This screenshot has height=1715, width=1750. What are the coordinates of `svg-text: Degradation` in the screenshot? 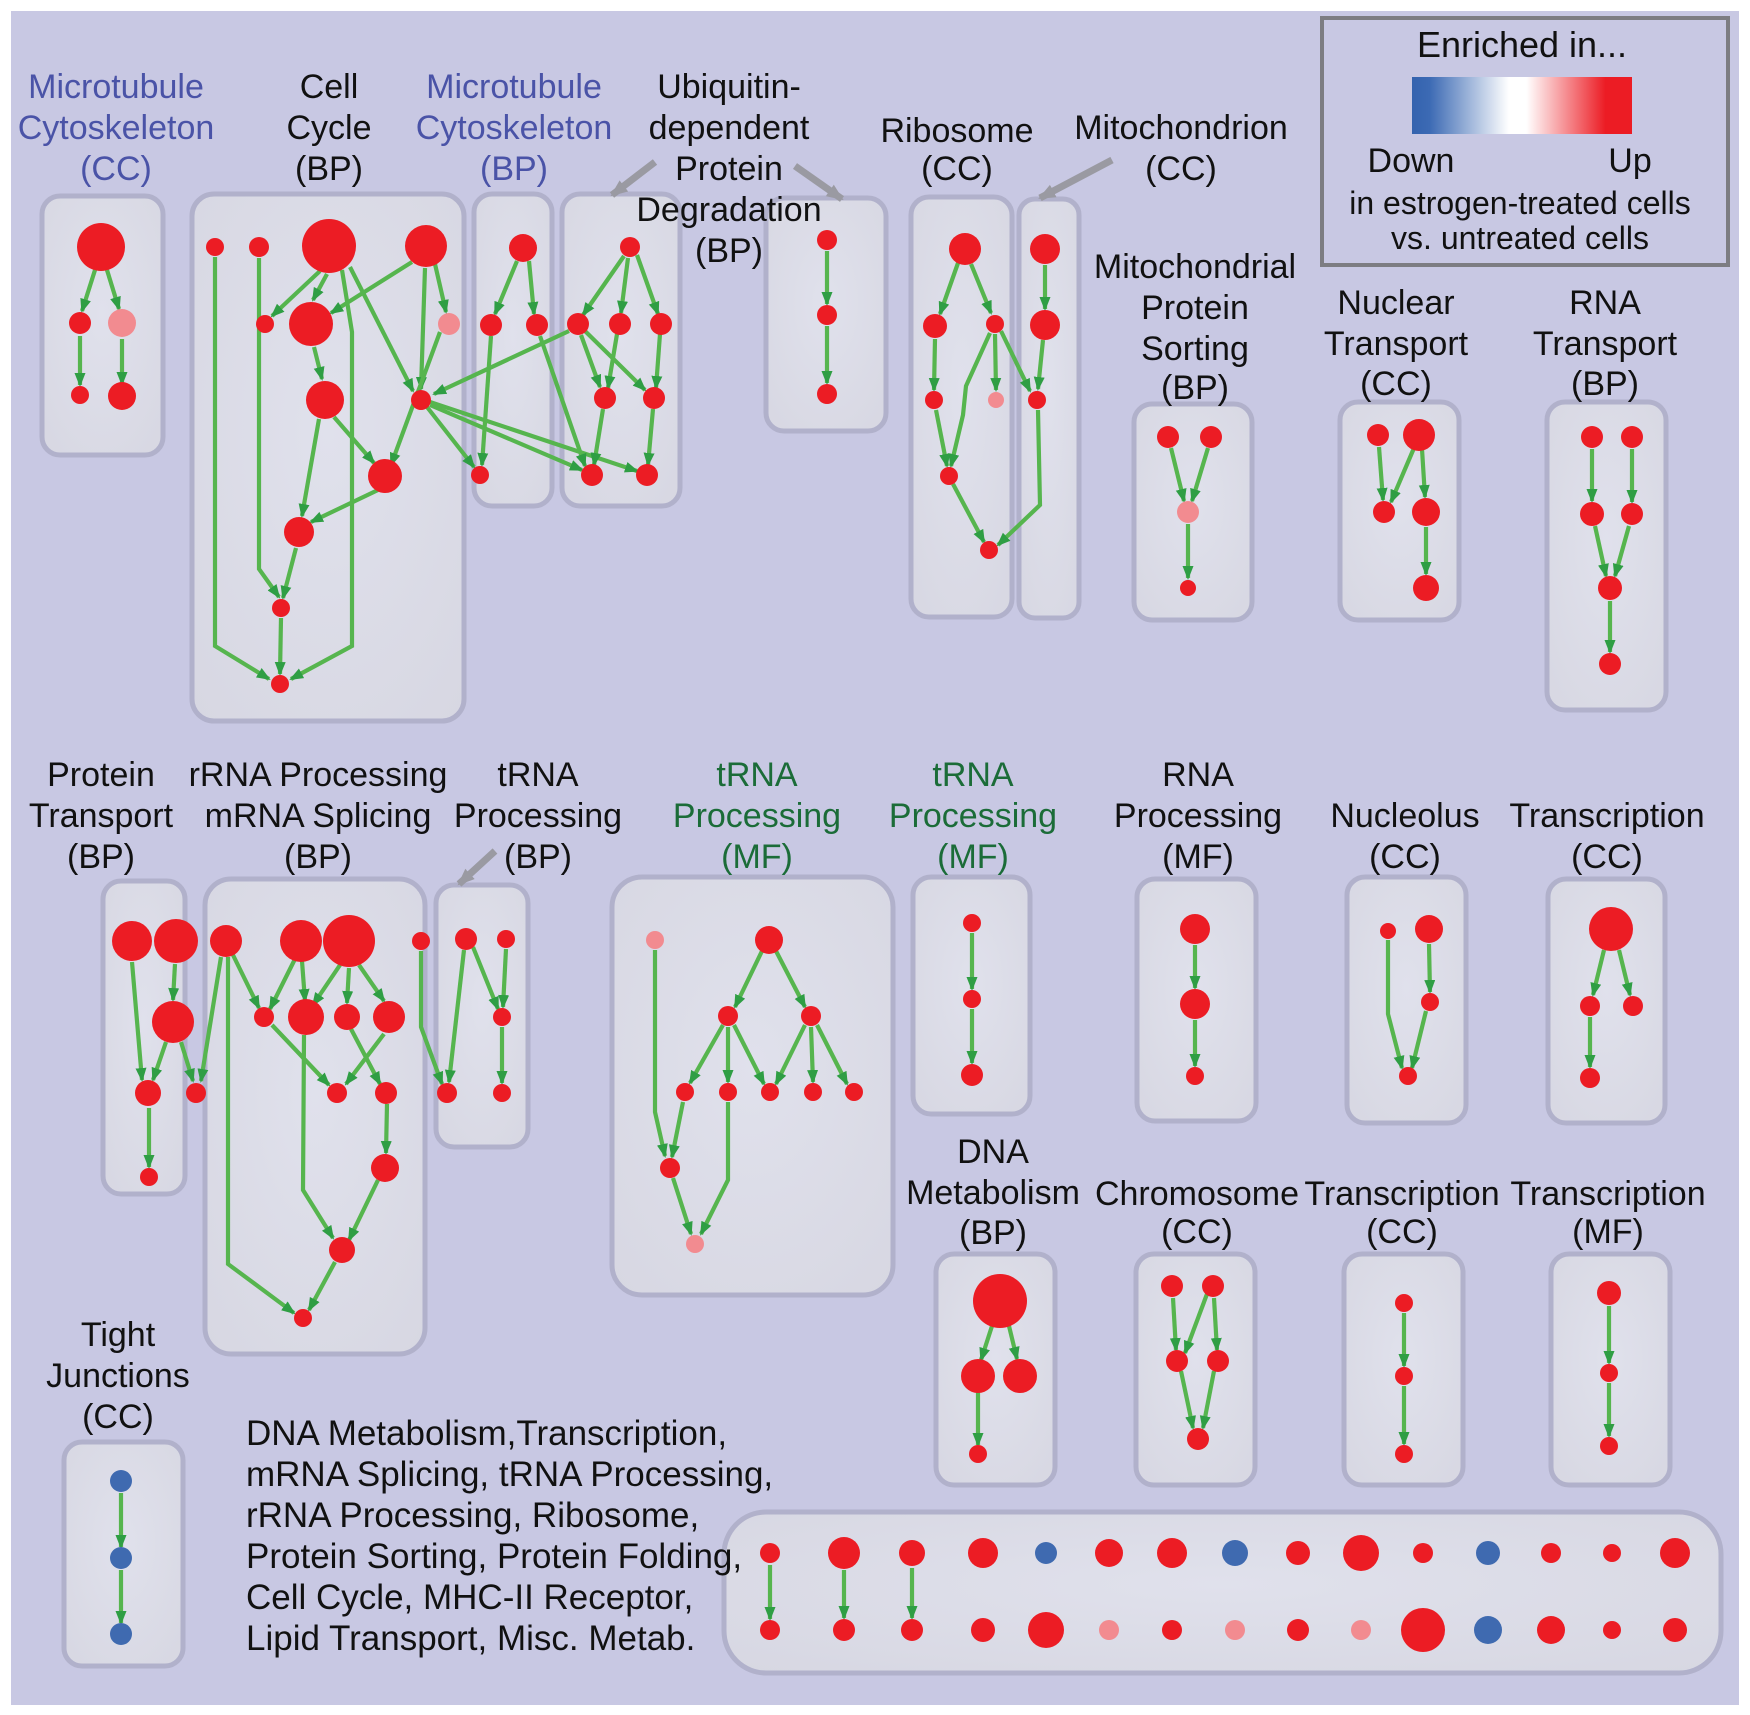 It's located at (728, 210).